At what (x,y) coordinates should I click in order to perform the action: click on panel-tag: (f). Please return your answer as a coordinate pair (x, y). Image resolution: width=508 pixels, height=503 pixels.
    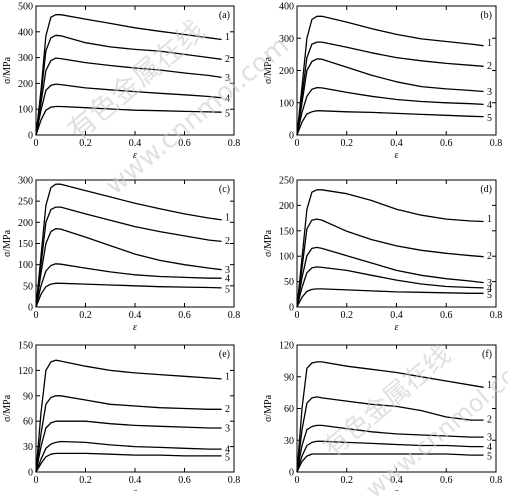
    Looking at the image, I should click on (487, 354).